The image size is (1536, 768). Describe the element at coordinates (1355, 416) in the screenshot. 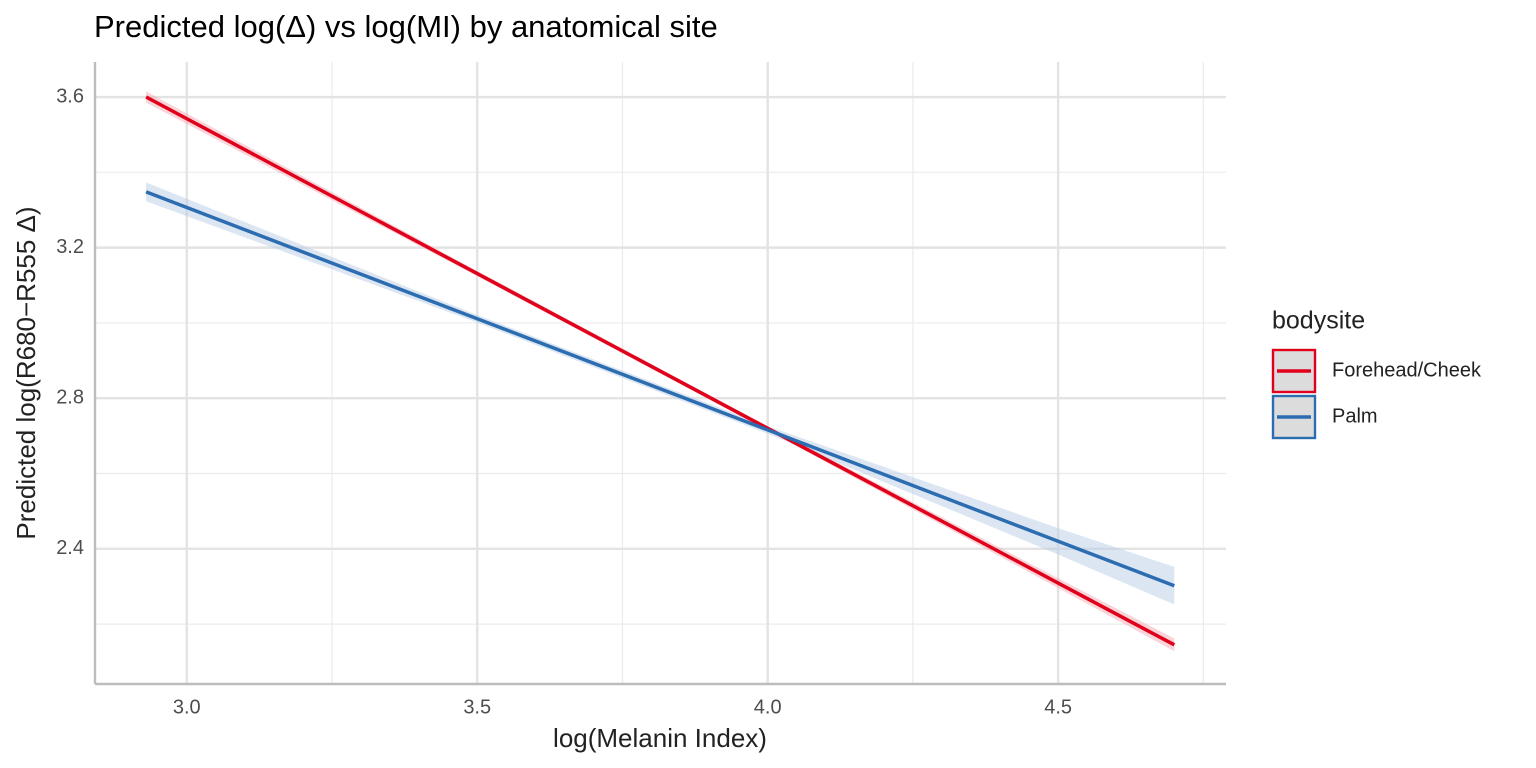

I see `legend-label: Palm` at that location.